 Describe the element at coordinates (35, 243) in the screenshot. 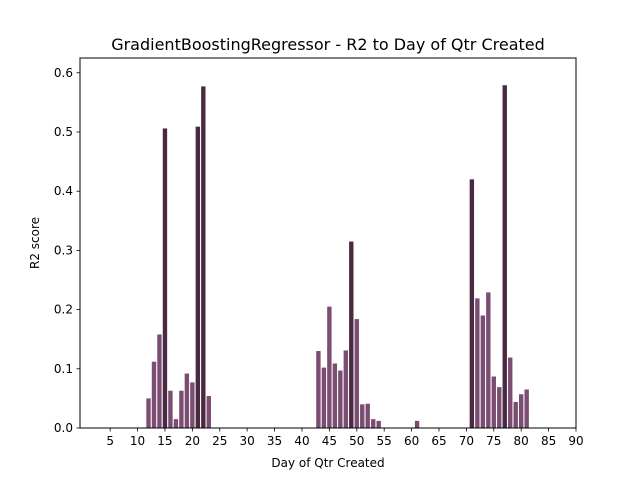

I see `y-axis-title: R2 score` at that location.